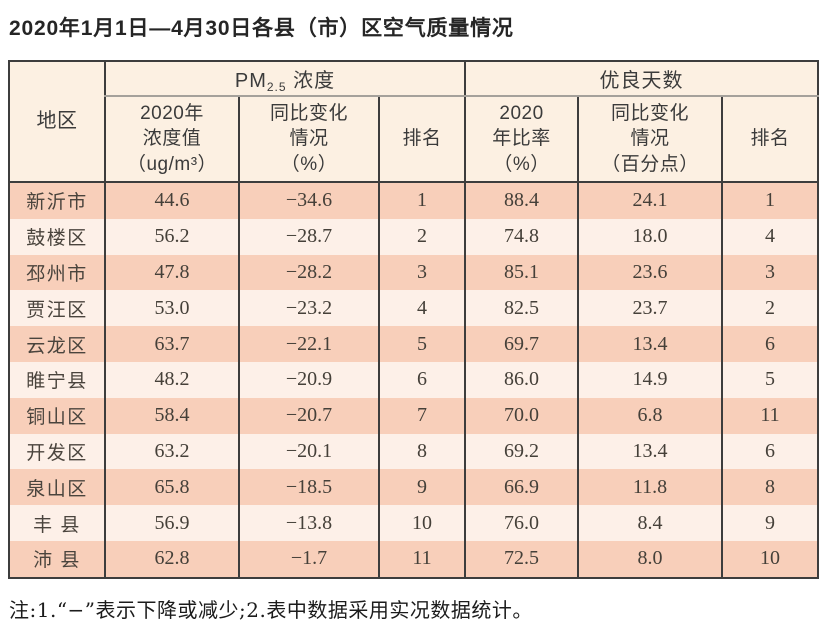  I want to click on table-row: 贾汪区 53.0 −23.2 4 82.5 23.7 2, so click(413, 308).